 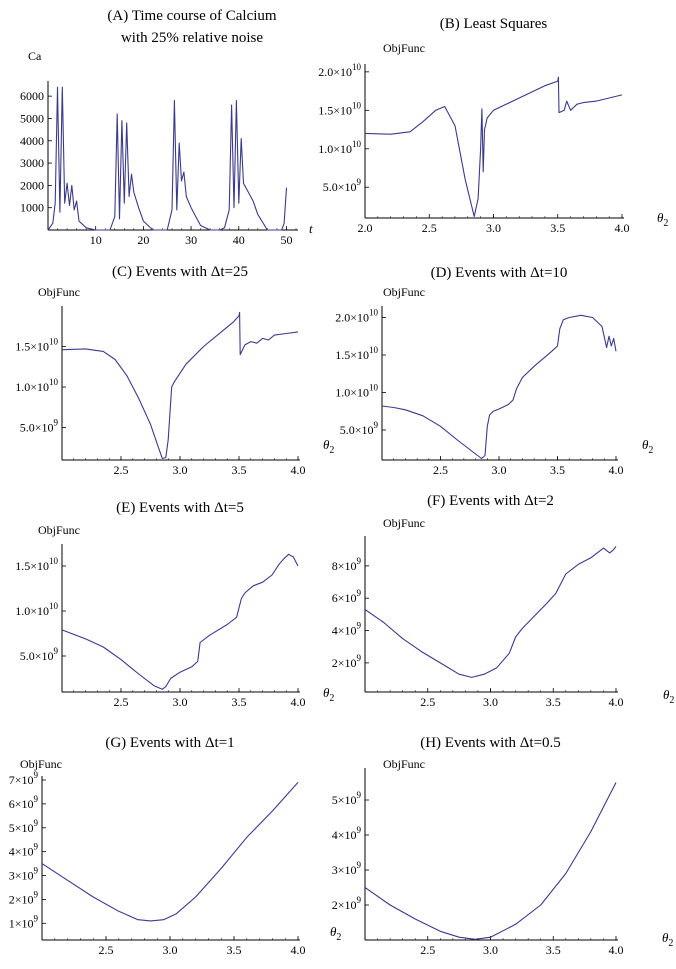 What do you see at coordinates (490, 743) in the screenshot?
I see `panel-title: (H) Events with Δt=0.5` at bounding box center [490, 743].